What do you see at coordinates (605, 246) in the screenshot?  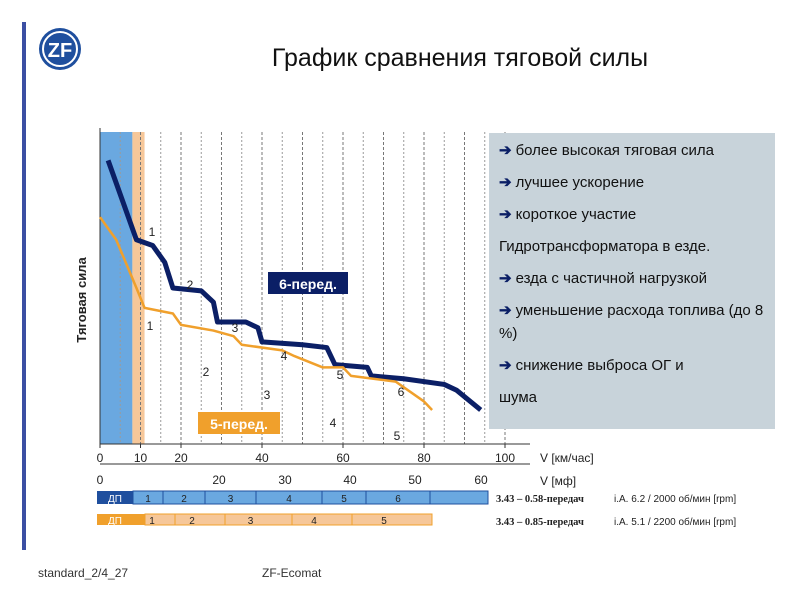 I see `benefit-text: Гидротрансформатора в езде.` at bounding box center [605, 246].